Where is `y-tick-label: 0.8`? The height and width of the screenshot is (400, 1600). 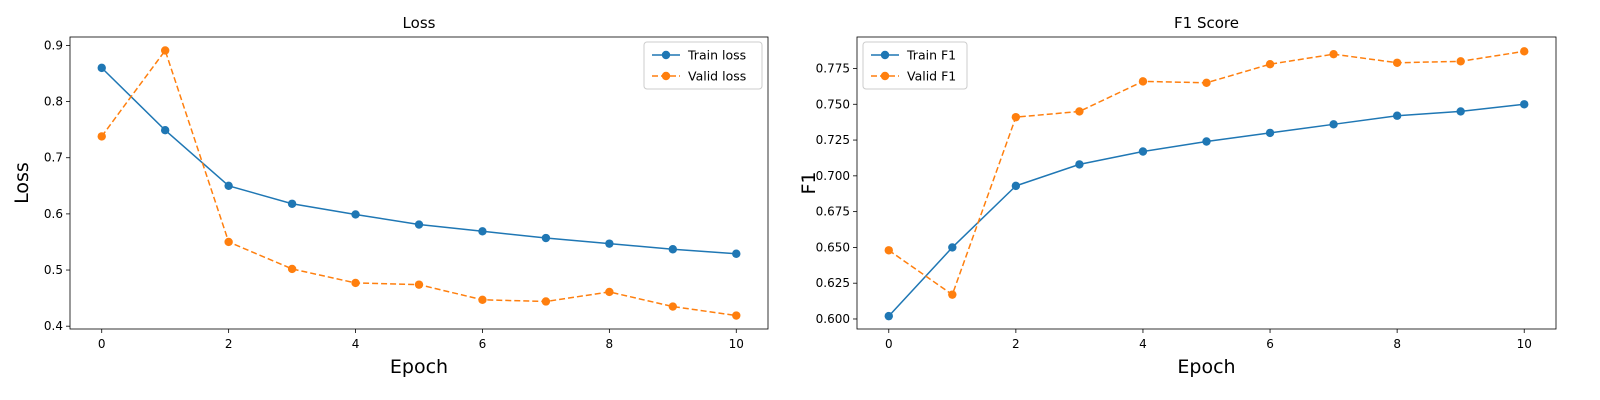
y-tick-label: 0.8 is located at coordinates (53, 102).